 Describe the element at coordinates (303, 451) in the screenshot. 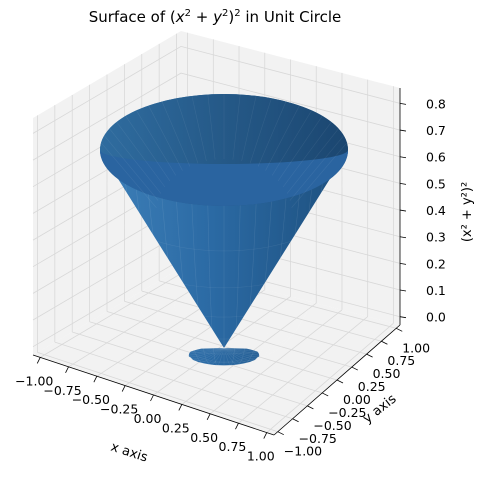

I see `y-tick-label: −1.00` at that location.